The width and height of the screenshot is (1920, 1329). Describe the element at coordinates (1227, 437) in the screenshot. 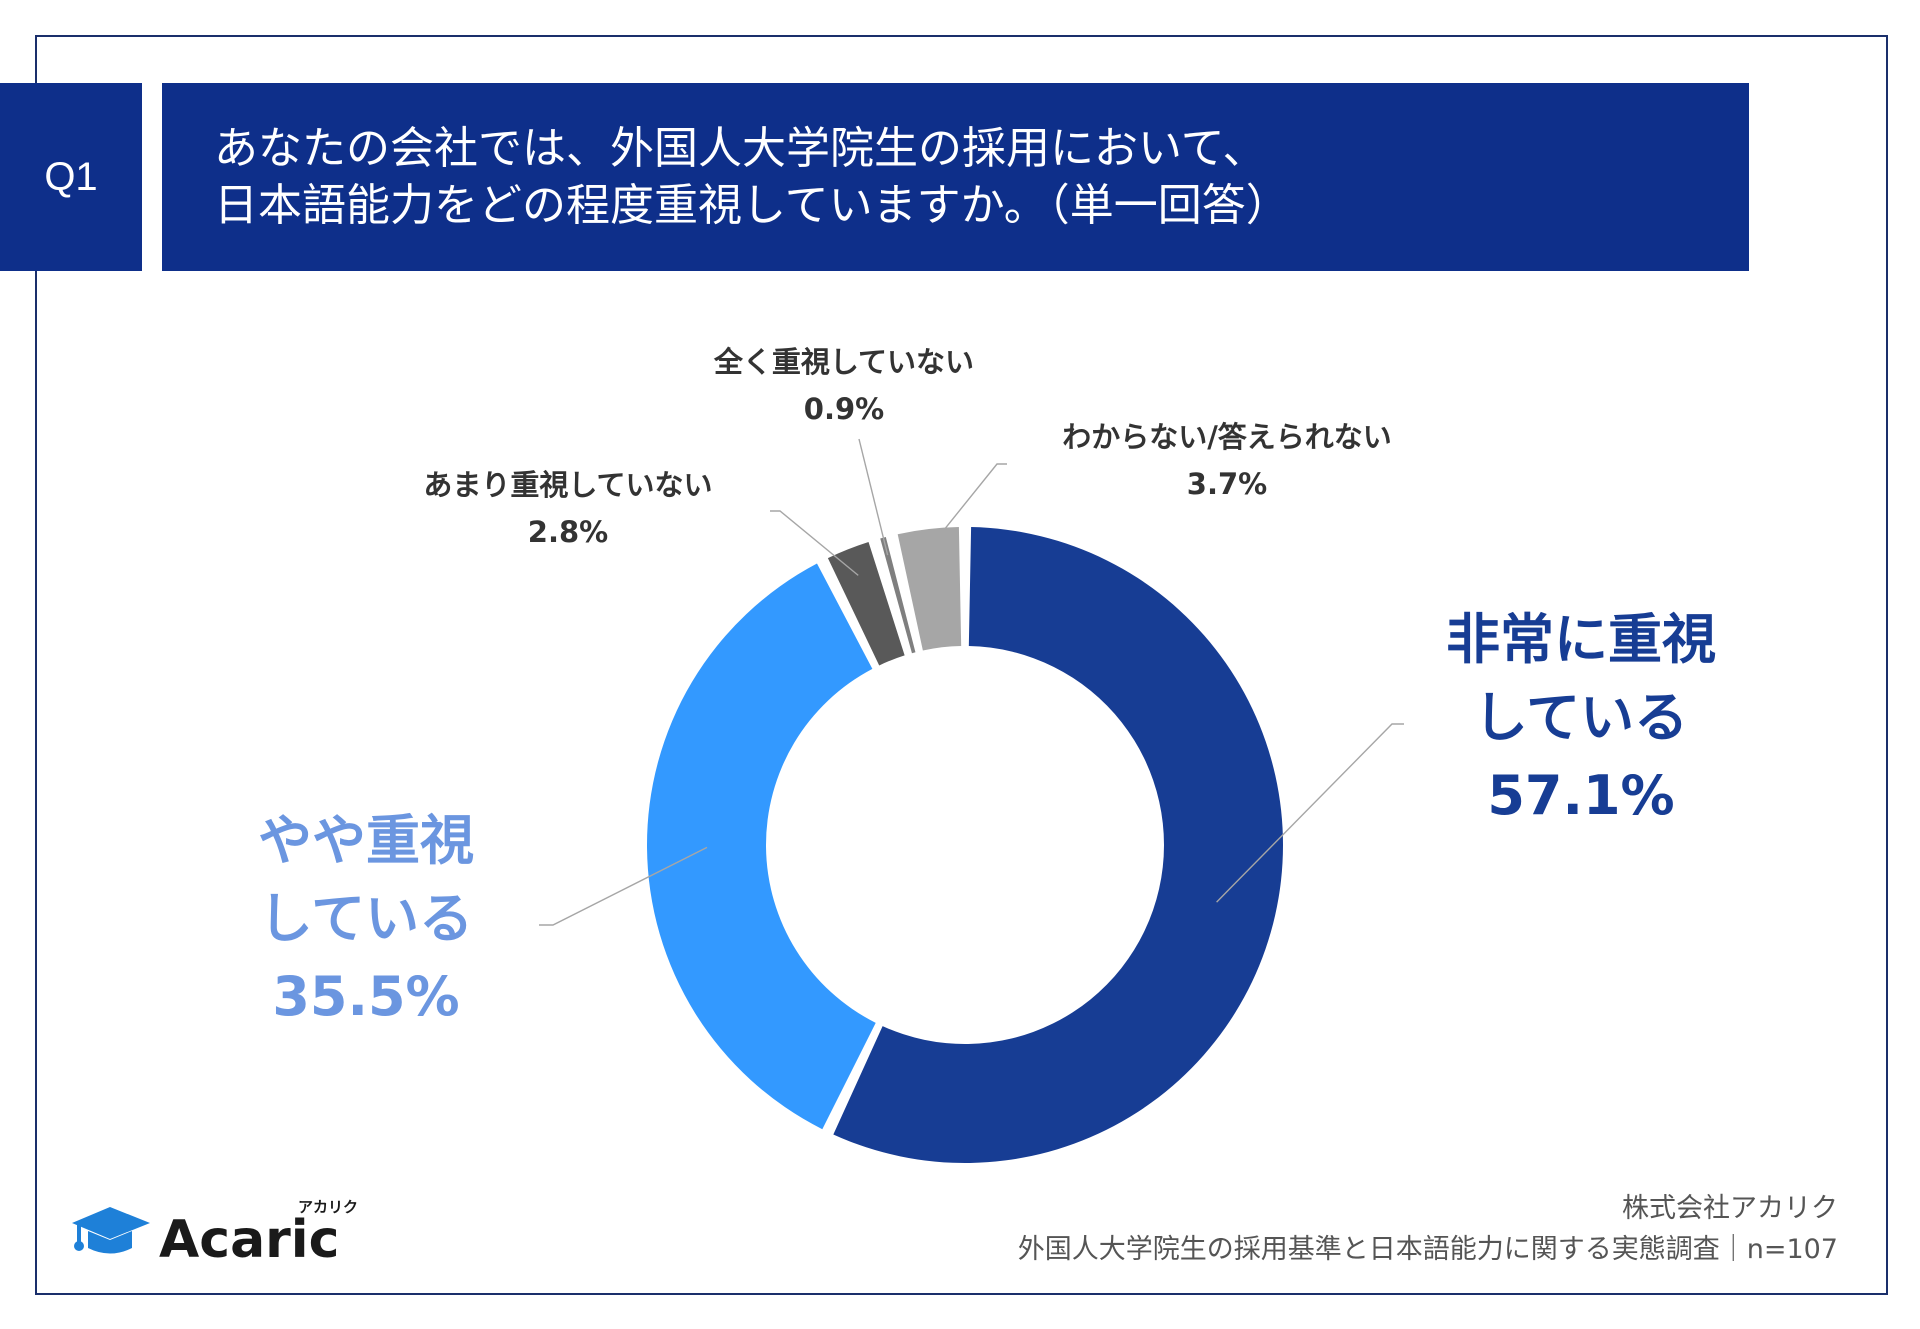

I see `slice-label-dont-know-line-1: わからない/答えられない` at that location.